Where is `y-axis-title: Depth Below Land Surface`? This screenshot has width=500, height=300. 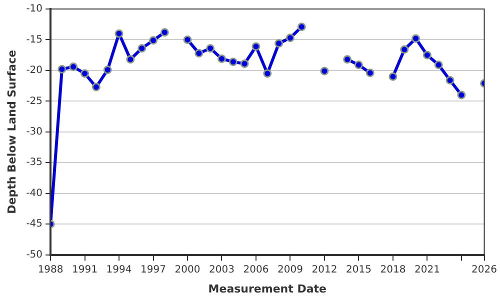
y-axis-title: Depth Below Land Surface is located at coordinates (11, 132).